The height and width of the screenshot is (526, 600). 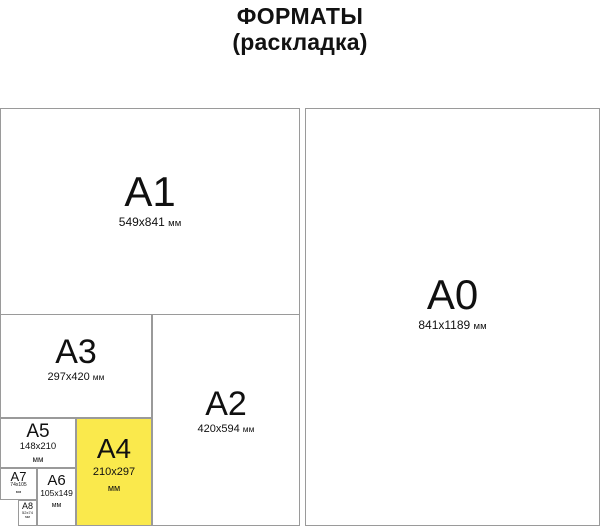 I want to click on format-a5-dimensions: 148x210, so click(x=38, y=446).